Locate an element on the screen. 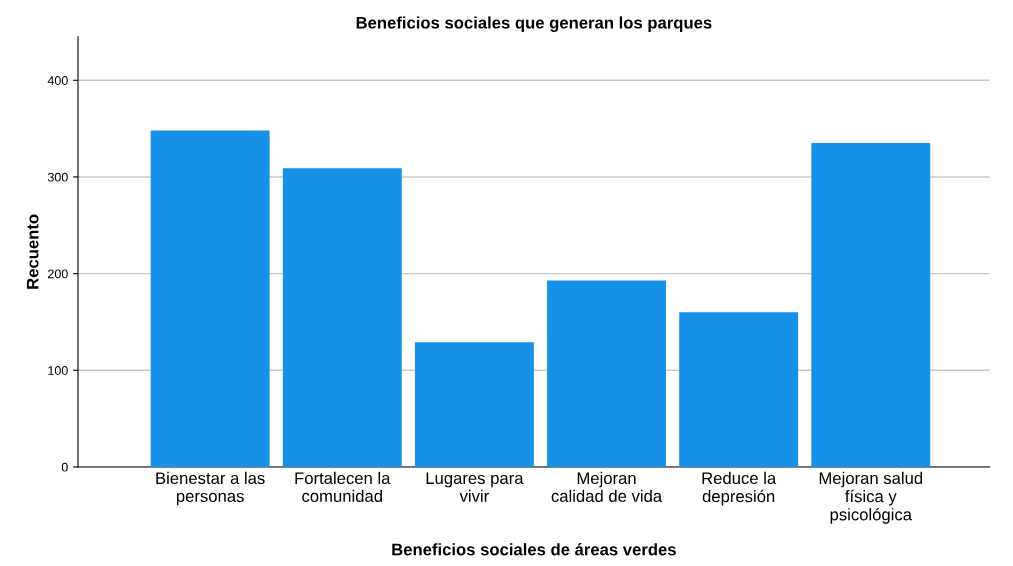 This screenshot has height=566, width=1013. x-tick-label: Reduce la depresión is located at coordinates (739, 488).